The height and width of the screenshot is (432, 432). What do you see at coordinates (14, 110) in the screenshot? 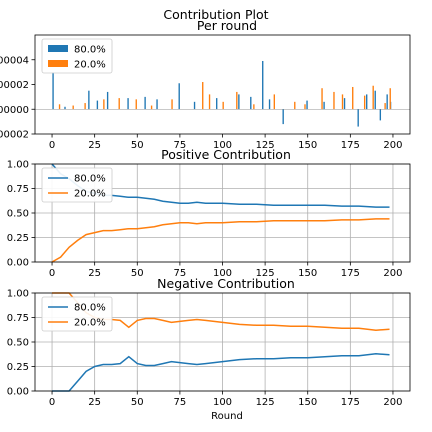
I see `y-tick-label: 0.00000` at bounding box center [14, 110].